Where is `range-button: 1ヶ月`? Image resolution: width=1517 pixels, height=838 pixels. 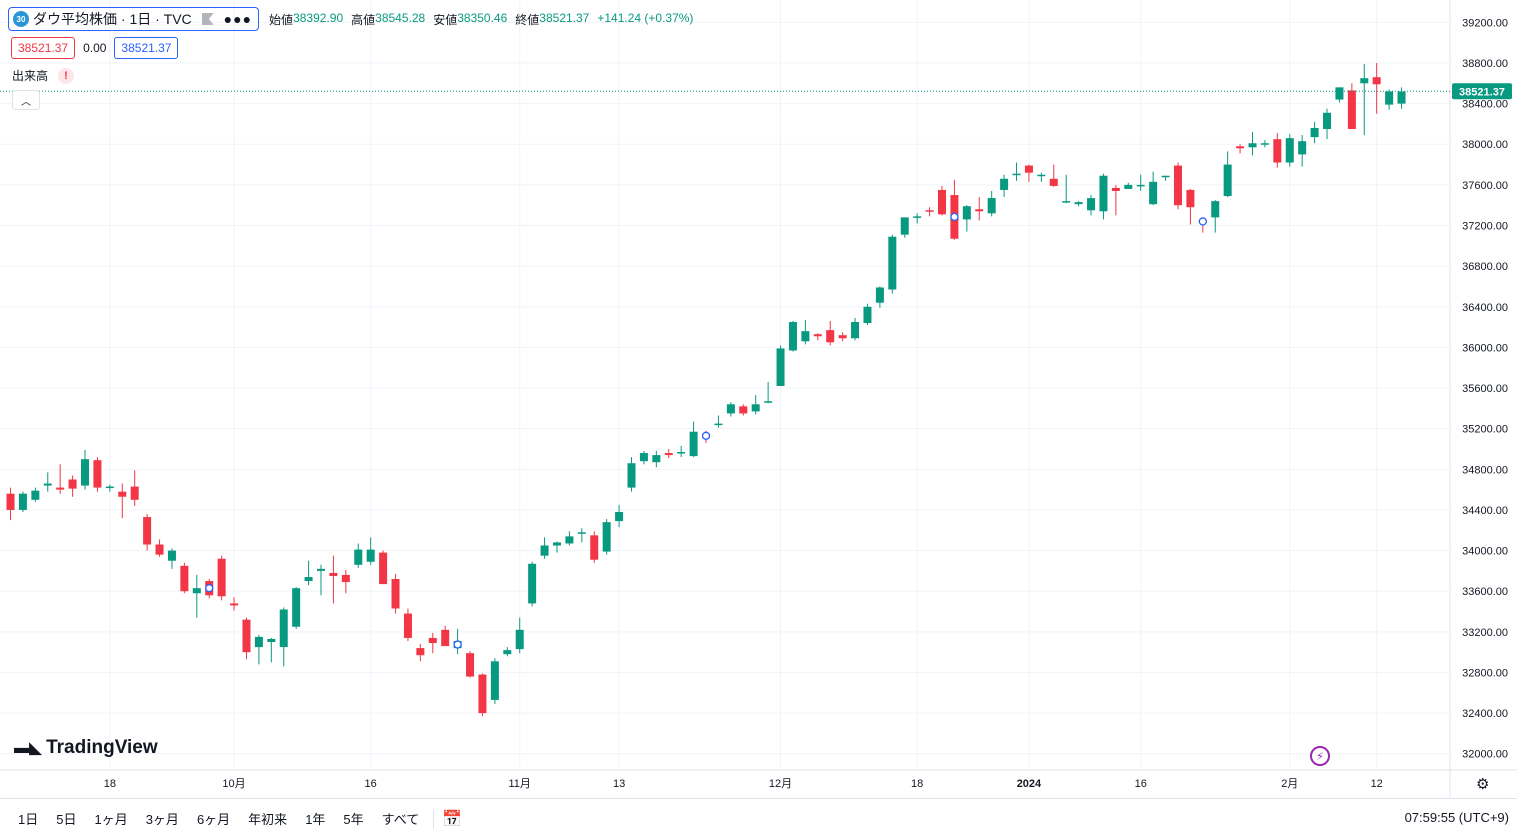 range-button: 1ヶ月 is located at coordinates (111, 819).